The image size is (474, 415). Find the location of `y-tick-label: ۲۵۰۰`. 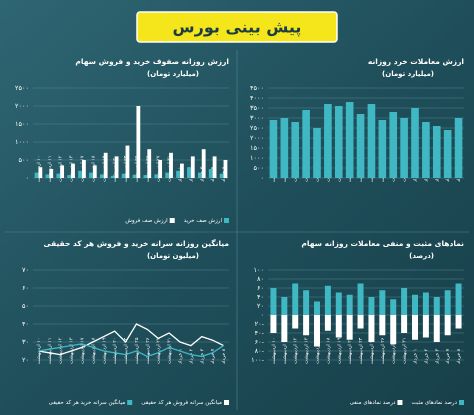

y-tick-label: ۲۵۰۰ is located at coordinates (257, 128).